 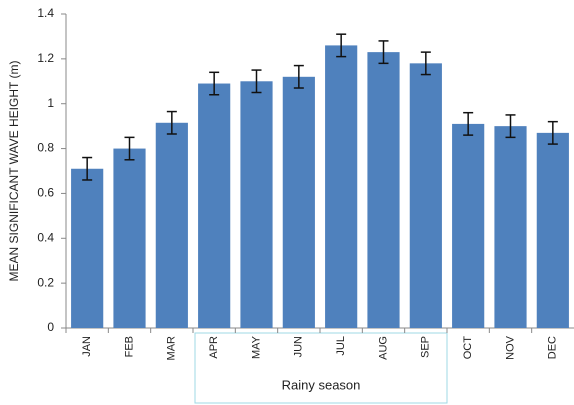 I want to click on x-tick-label: MAY, so click(x=256, y=347).